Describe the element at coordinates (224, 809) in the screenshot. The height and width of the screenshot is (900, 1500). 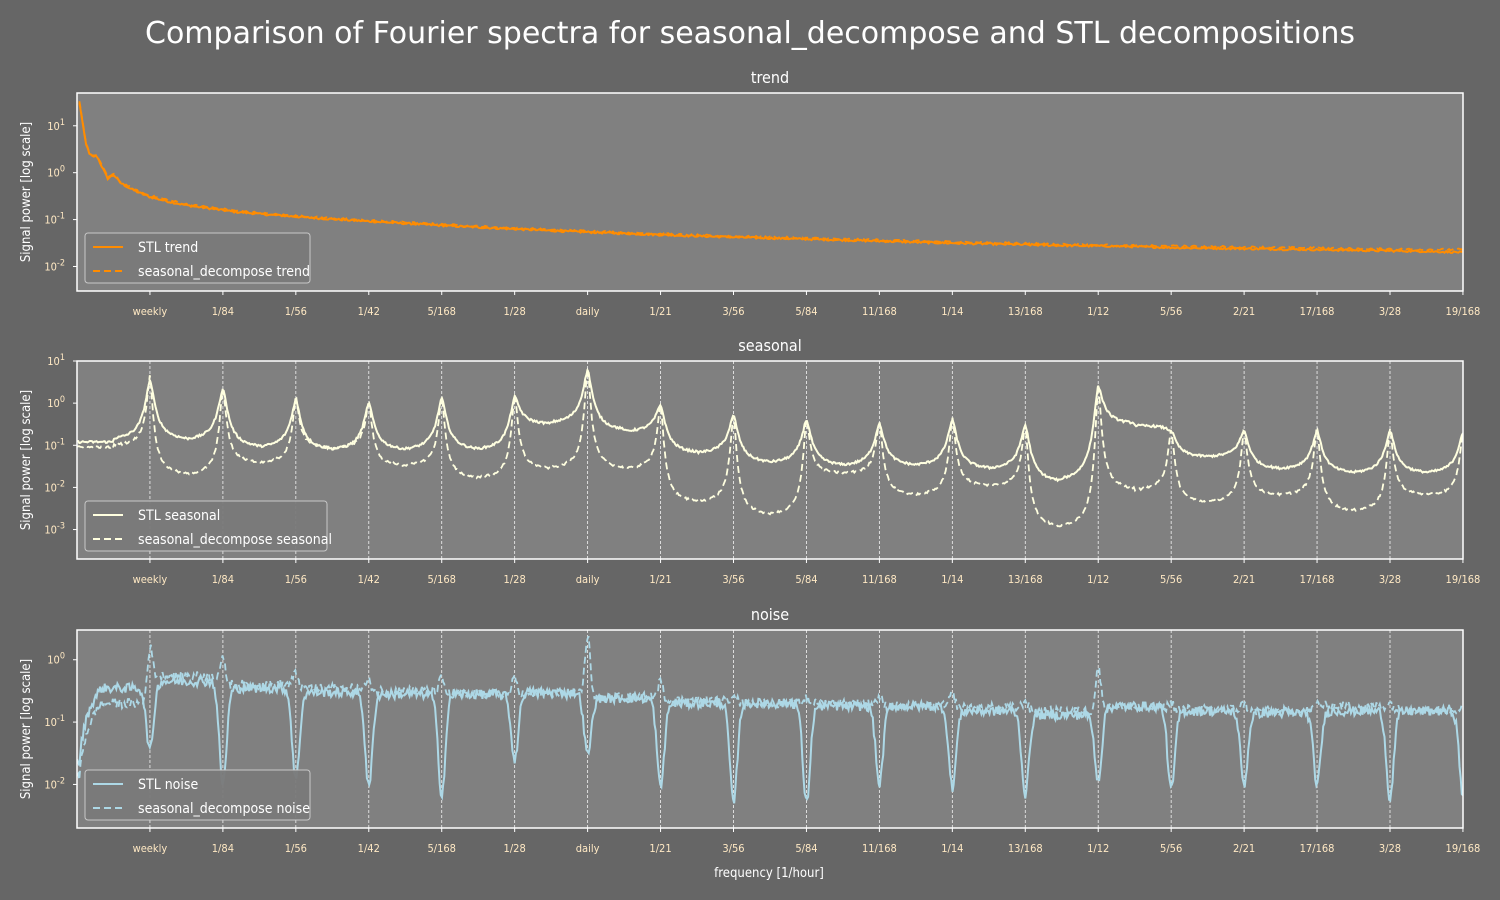
I see `legend-label: seasonal_decompose noise` at that location.